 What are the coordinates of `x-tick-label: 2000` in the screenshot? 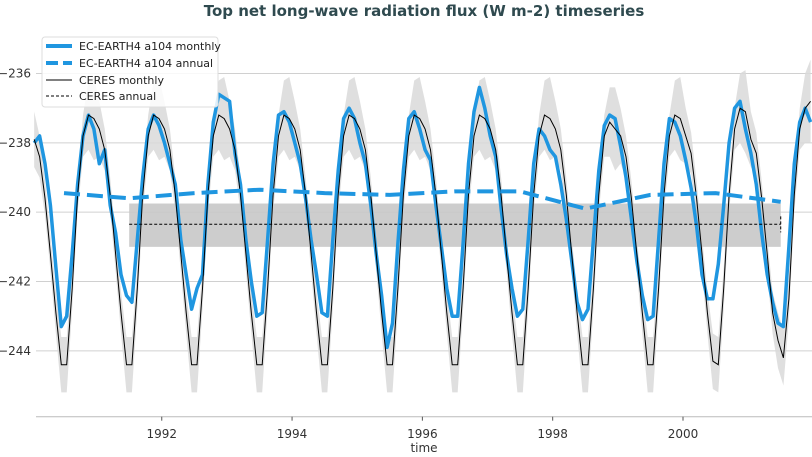 It's located at (683, 434).